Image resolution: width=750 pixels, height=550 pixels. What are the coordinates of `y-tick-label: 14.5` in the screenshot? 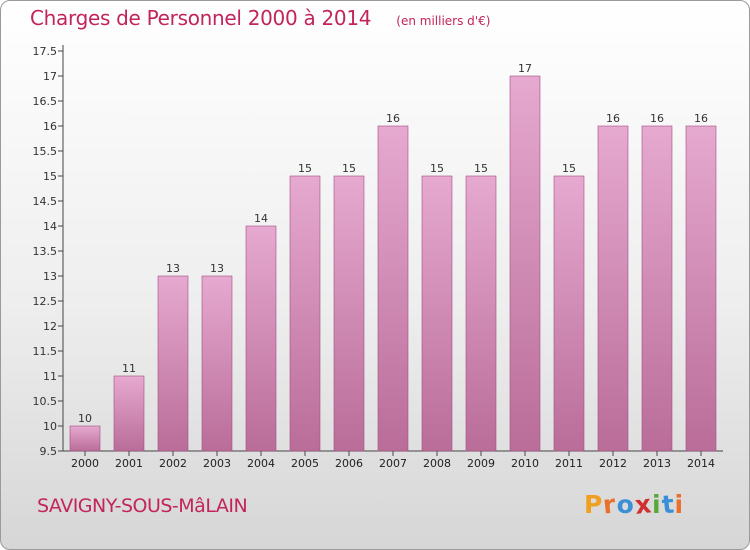 It's located at (45, 201).